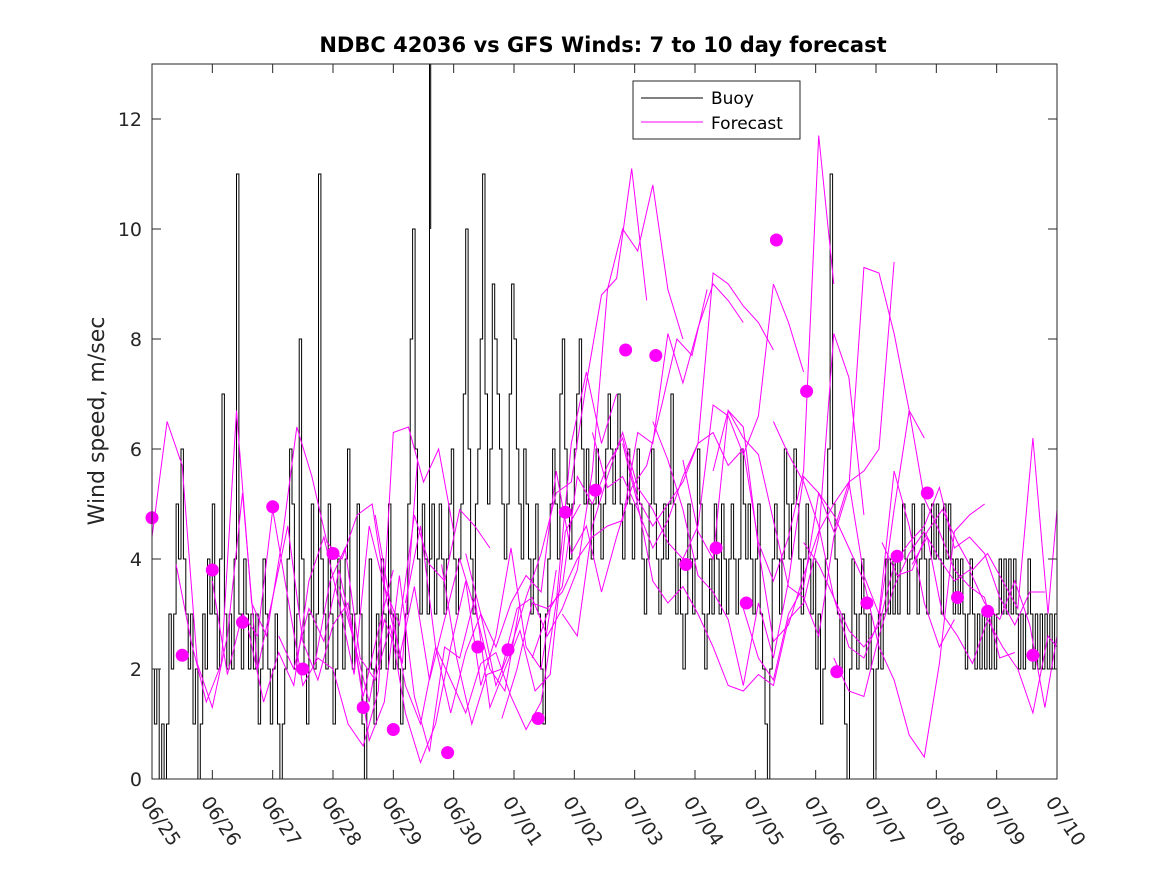 This screenshot has height=875, width=1167. Describe the element at coordinates (136, 560) in the screenshot. I see `y-tick-label: 4` at that location.